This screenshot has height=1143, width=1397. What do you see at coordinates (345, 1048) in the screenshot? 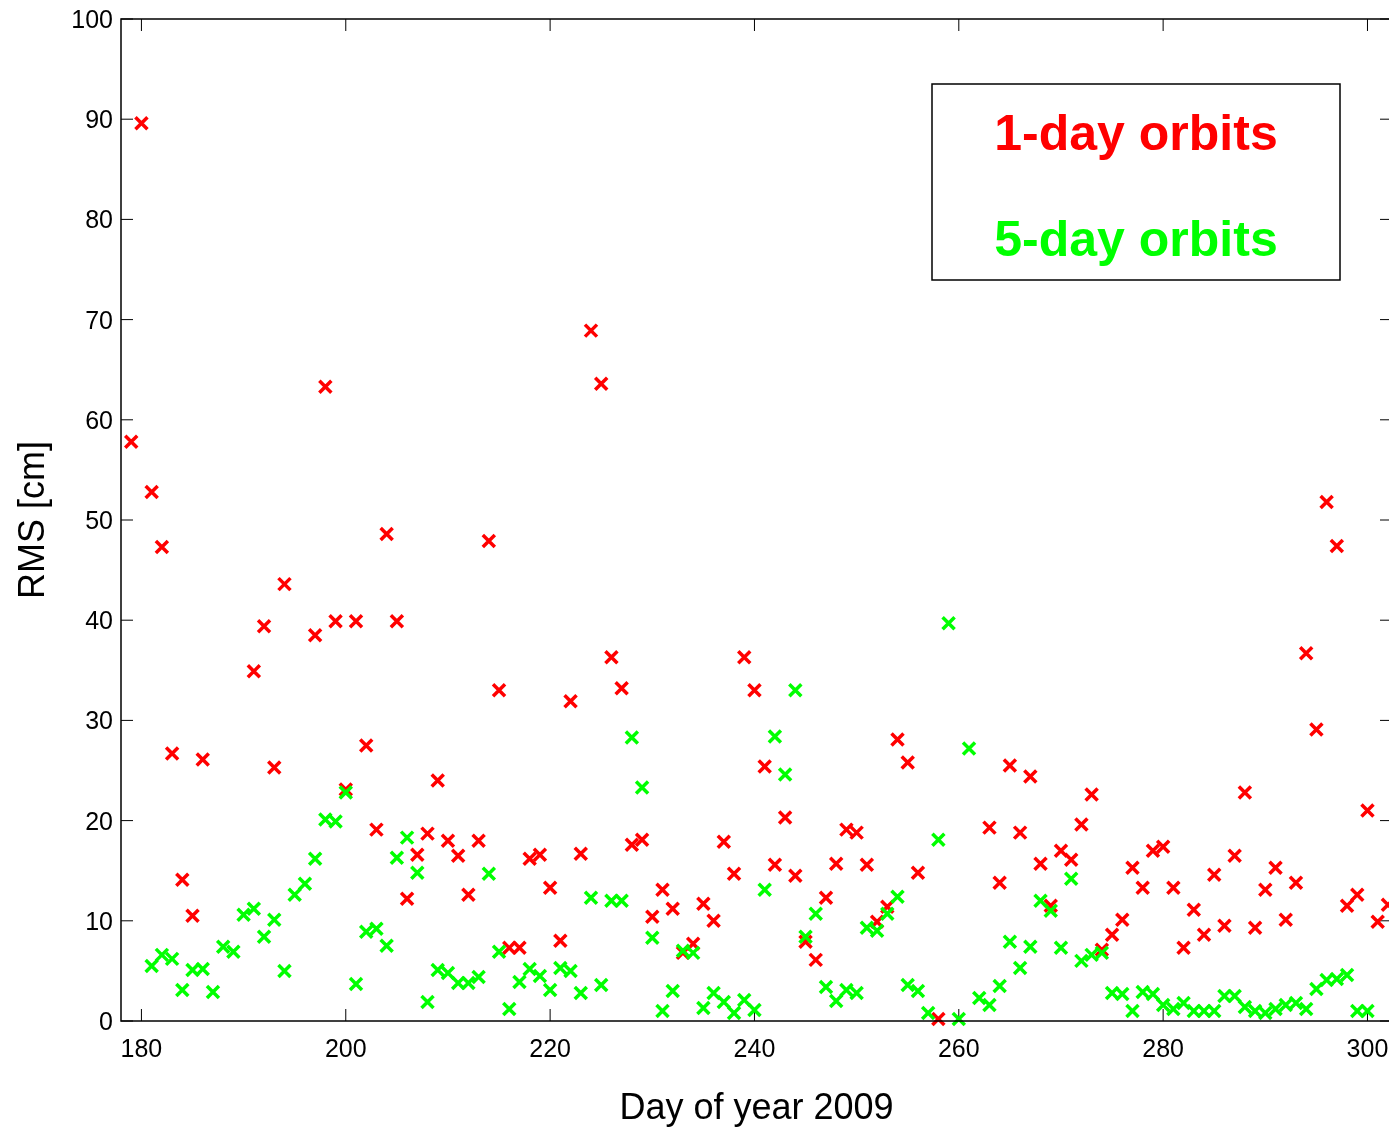
I see `x-tick-label: 200` at bounding box center [345, 1048].